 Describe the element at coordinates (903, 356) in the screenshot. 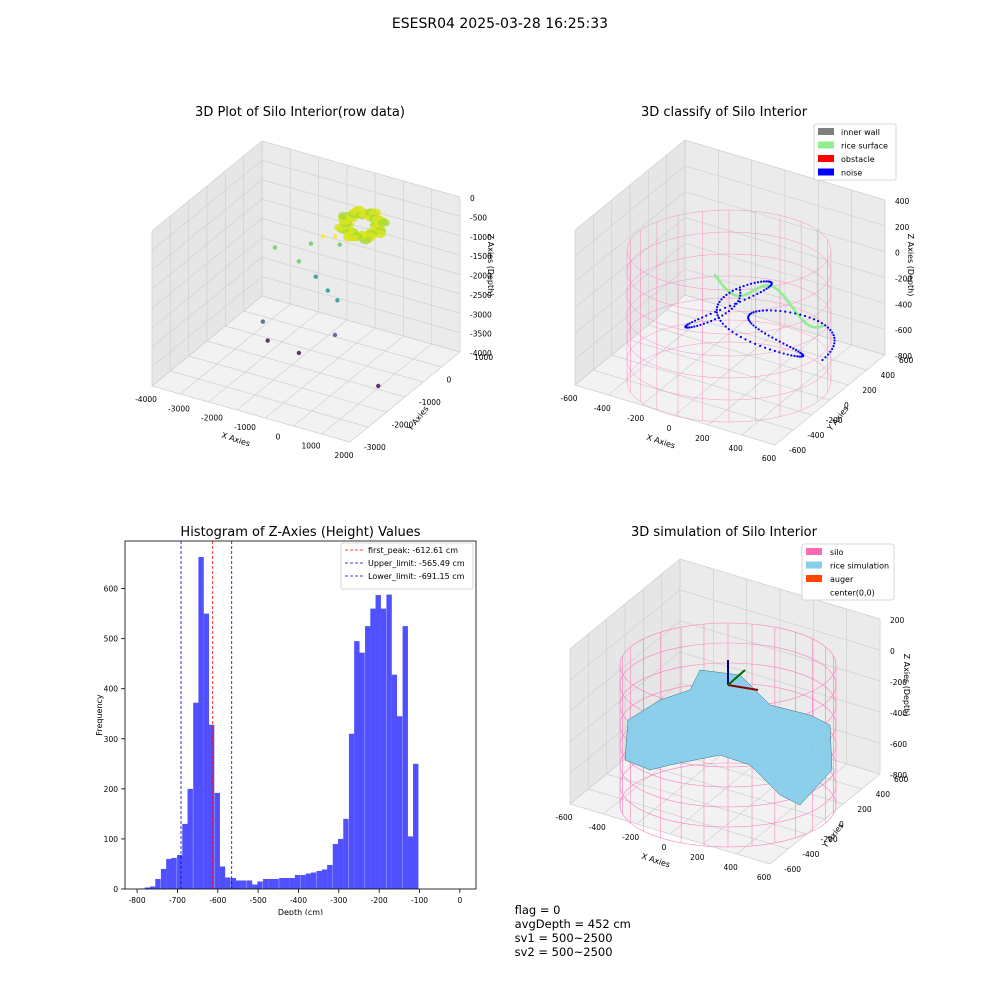

I see `z-tick-label: -800` at that location.